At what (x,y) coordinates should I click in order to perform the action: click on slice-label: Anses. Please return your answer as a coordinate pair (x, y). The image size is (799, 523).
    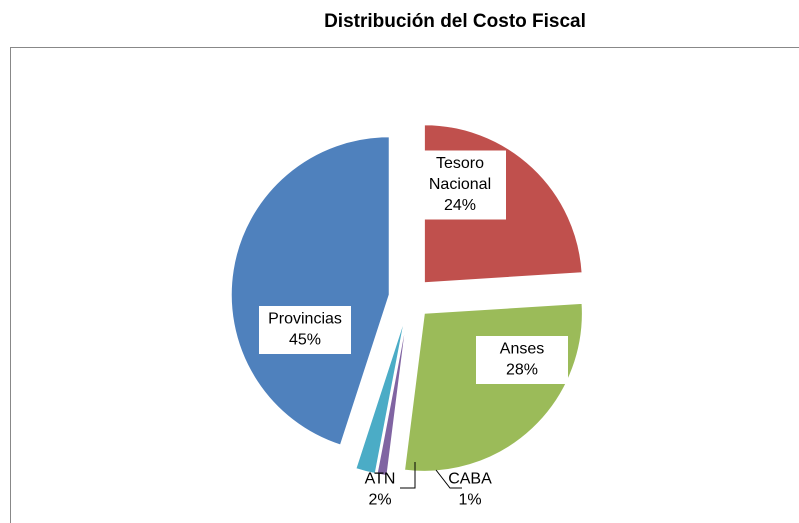
    Looking at the image, I should click on (522, 349).